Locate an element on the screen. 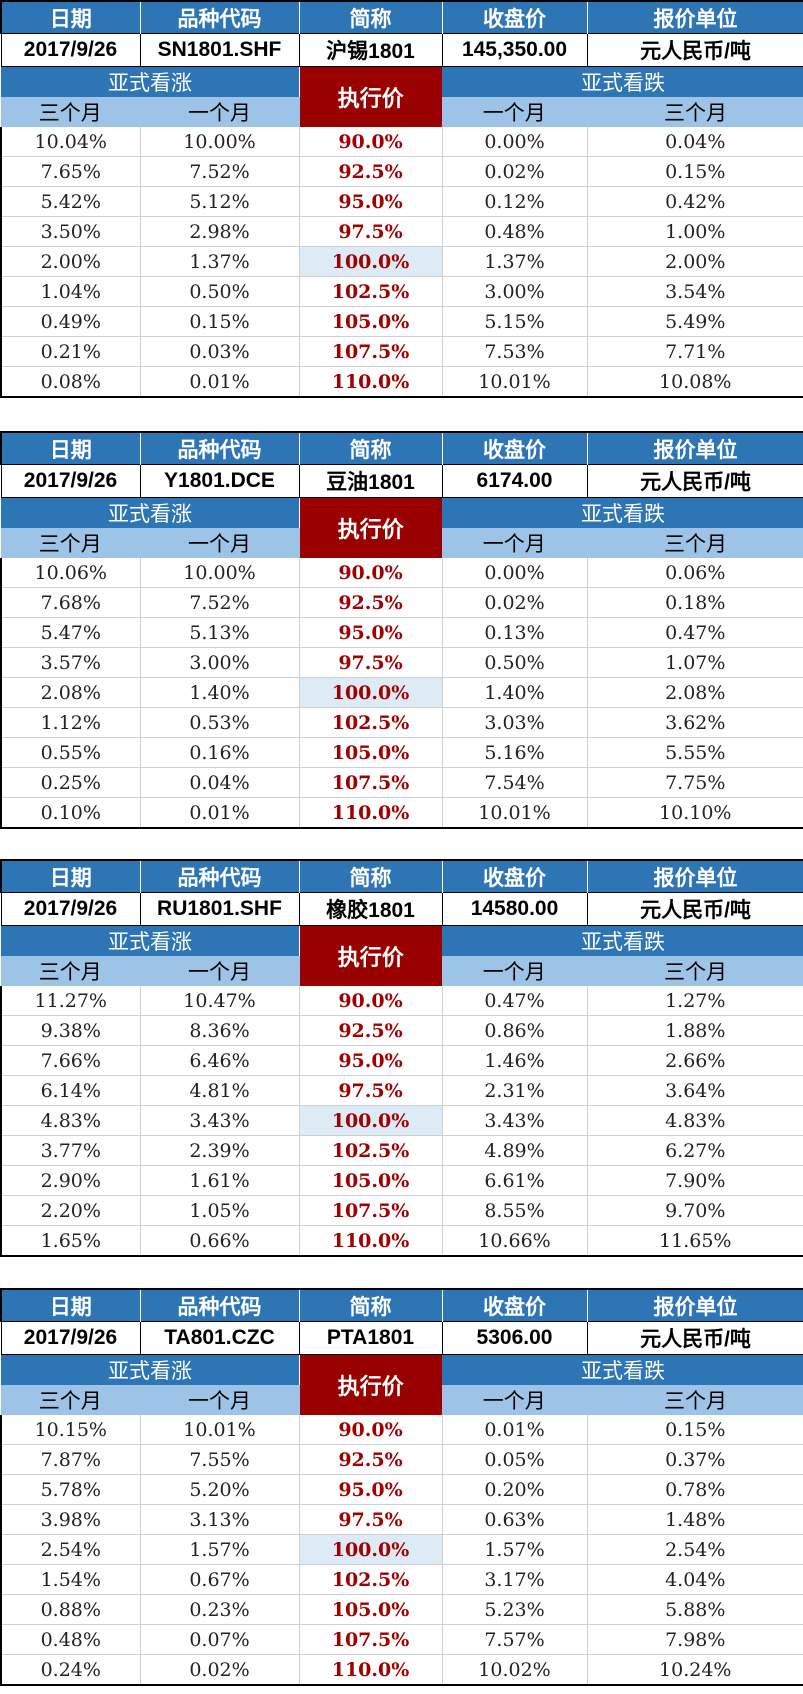  put-1m-cell: 0.50% is located at coordinates (515, 662).